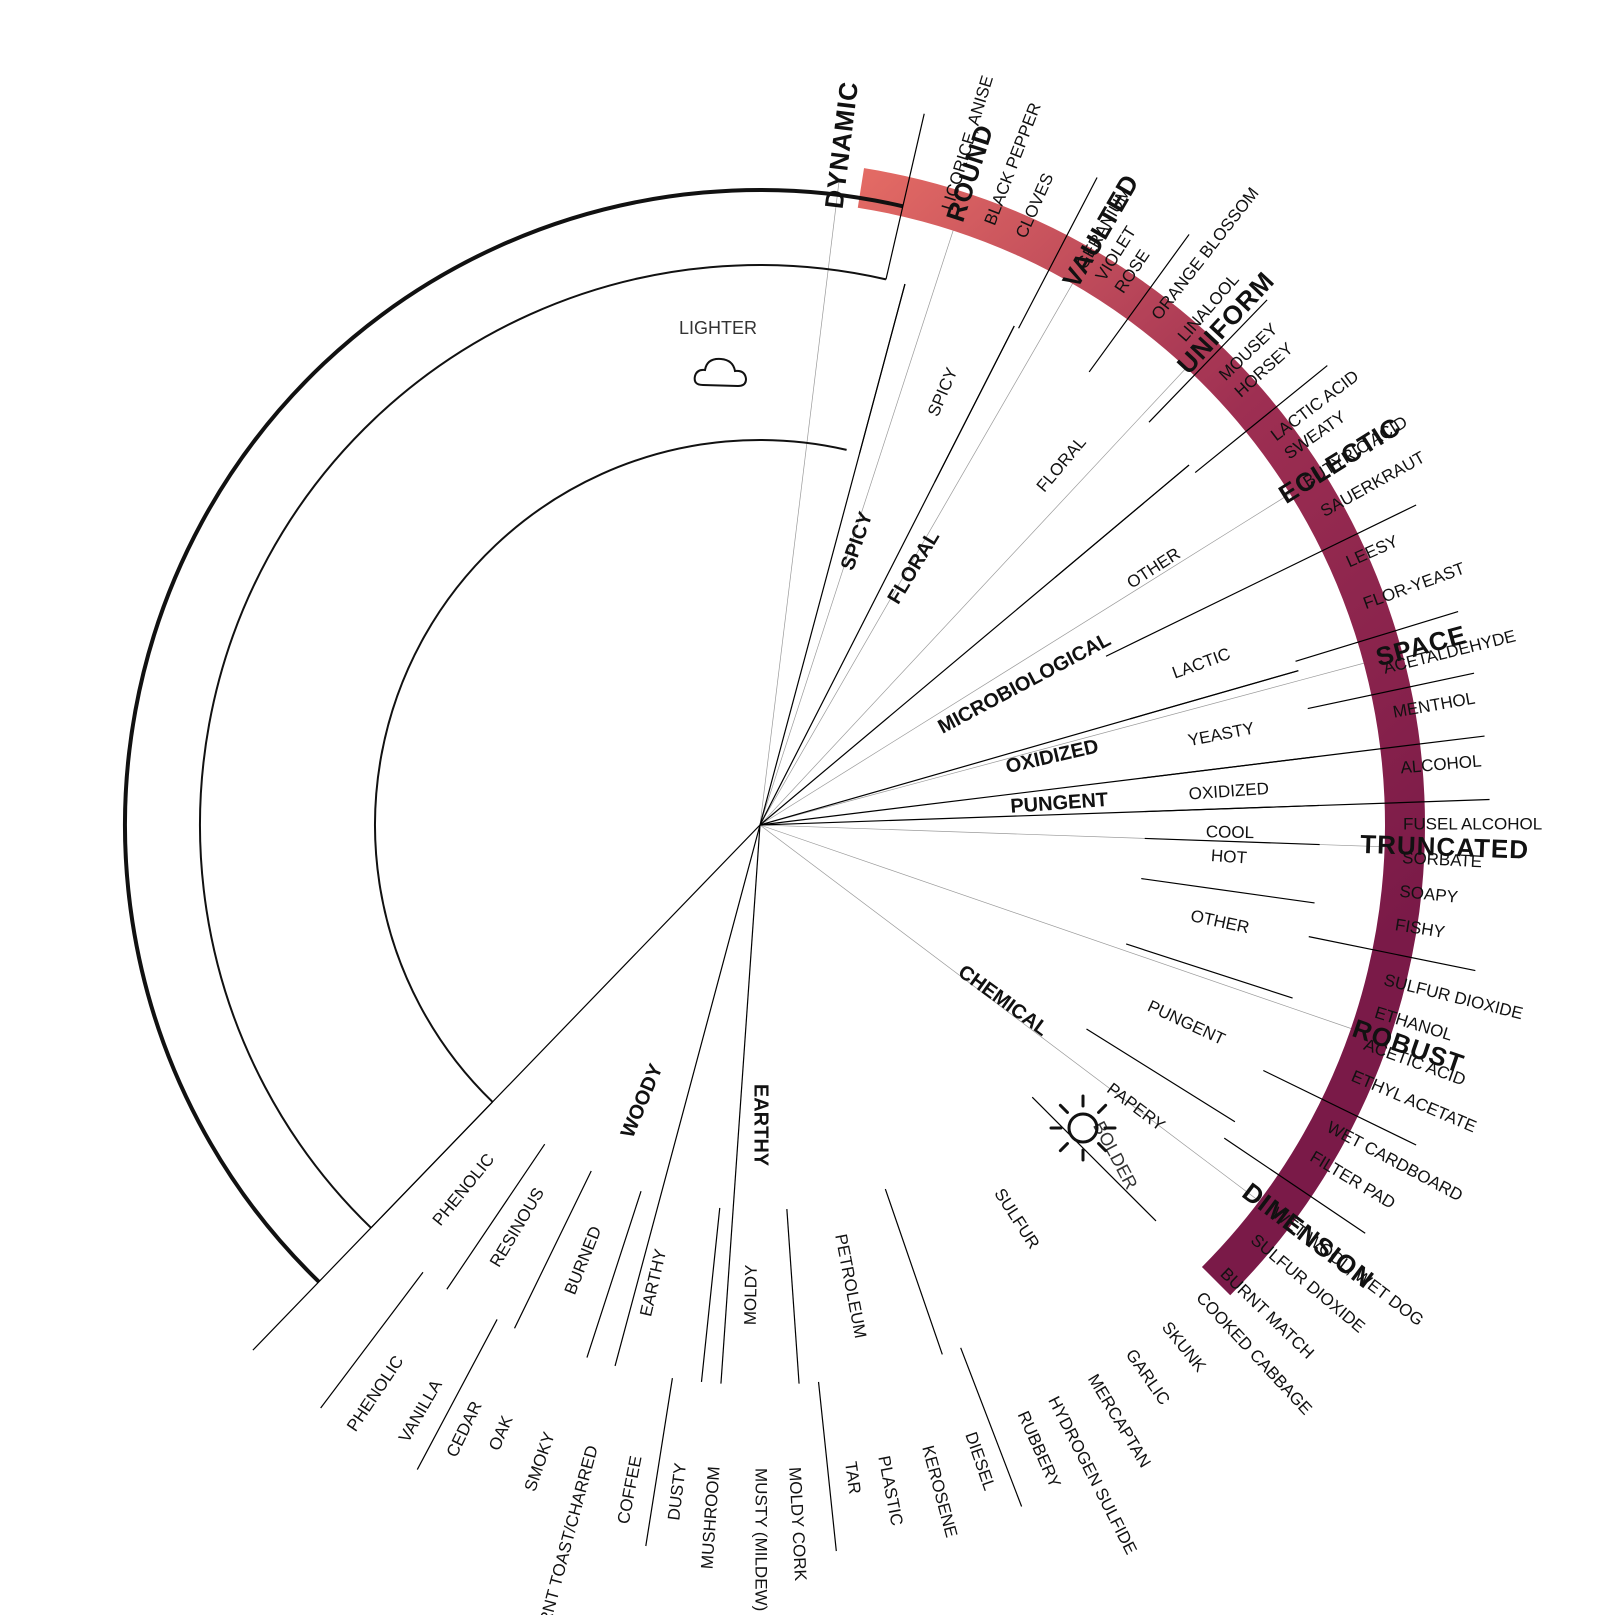 The image size is (1615, 1615). I want to click on leaf-label: GARLIC, so click(1148, 1377).